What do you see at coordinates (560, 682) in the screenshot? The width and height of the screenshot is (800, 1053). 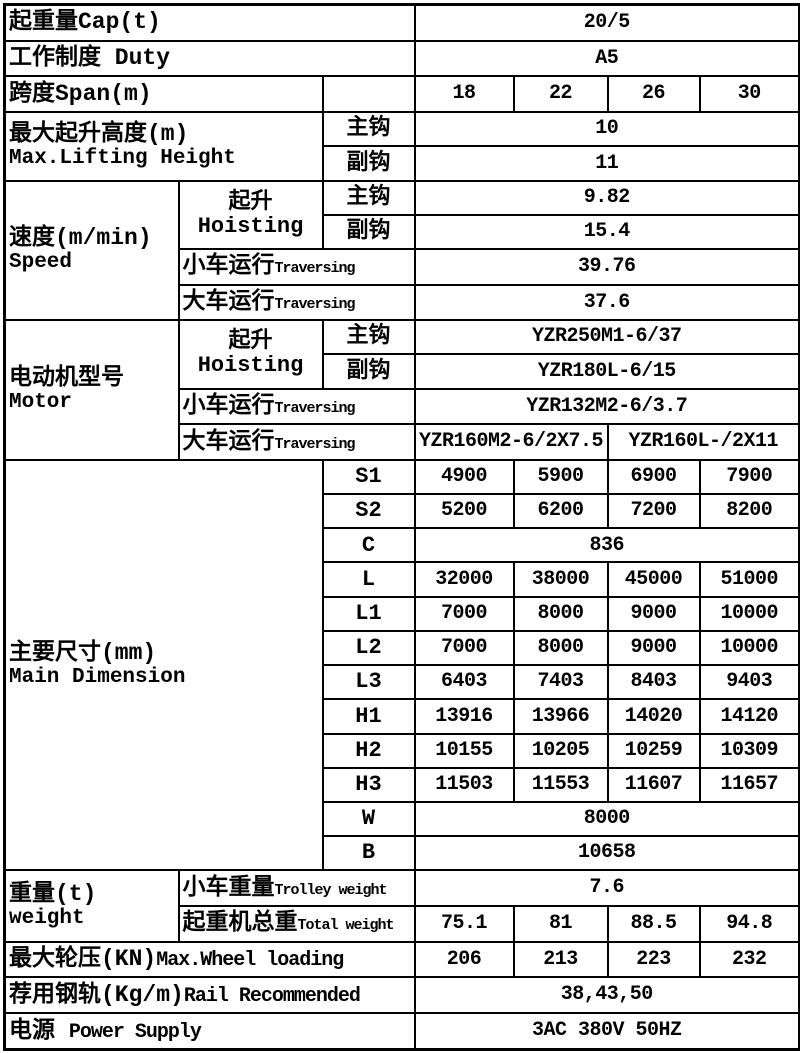 I see `dim-l3-v2: 7403` at bounding box center [560, 682].